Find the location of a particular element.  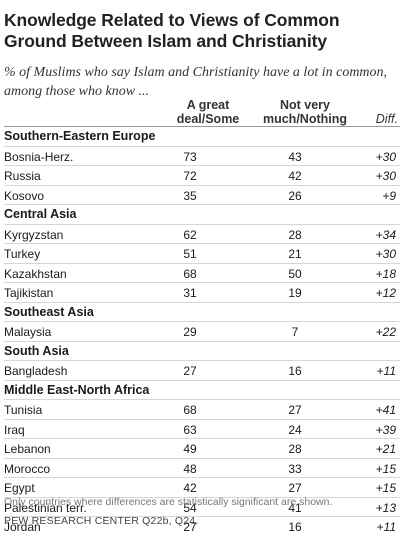

region-label: South Asia is located at coordinates (36, 350).